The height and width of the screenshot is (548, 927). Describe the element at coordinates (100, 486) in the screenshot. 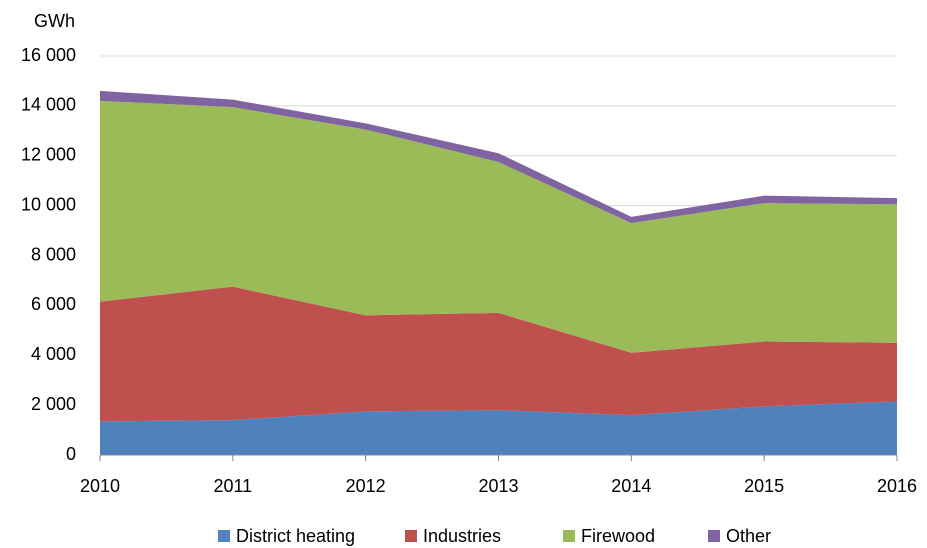

I see `x-tick-label: 2010` at that location.